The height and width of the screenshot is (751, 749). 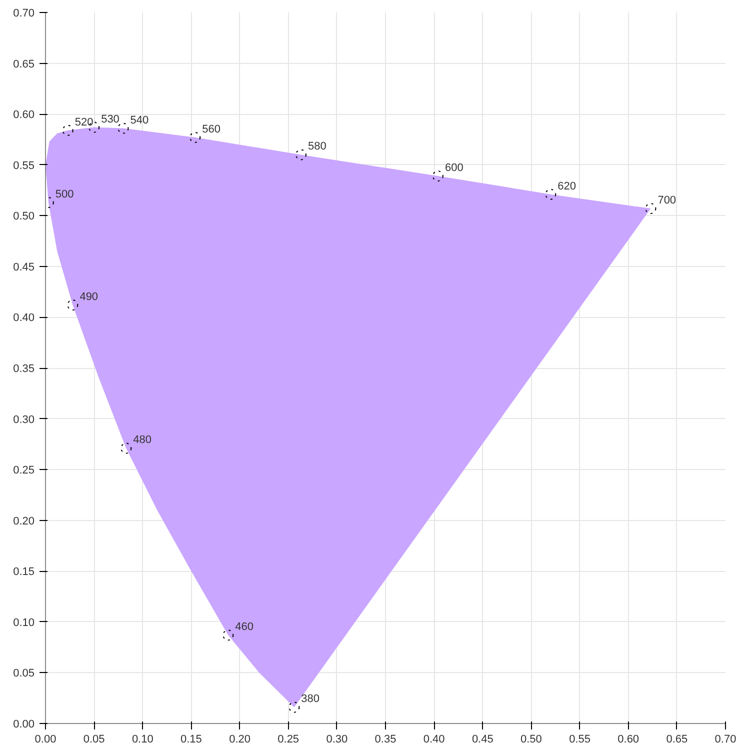 What do you see at coordinates (64, 194) in the screenshot?
I see `annotation: 500` at bounding box center [64, 194].